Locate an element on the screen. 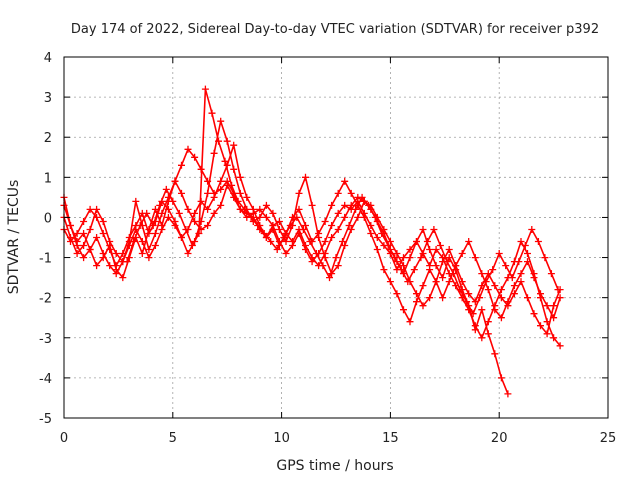  x-tick-label: 25 is located at coordinates (608, 438).